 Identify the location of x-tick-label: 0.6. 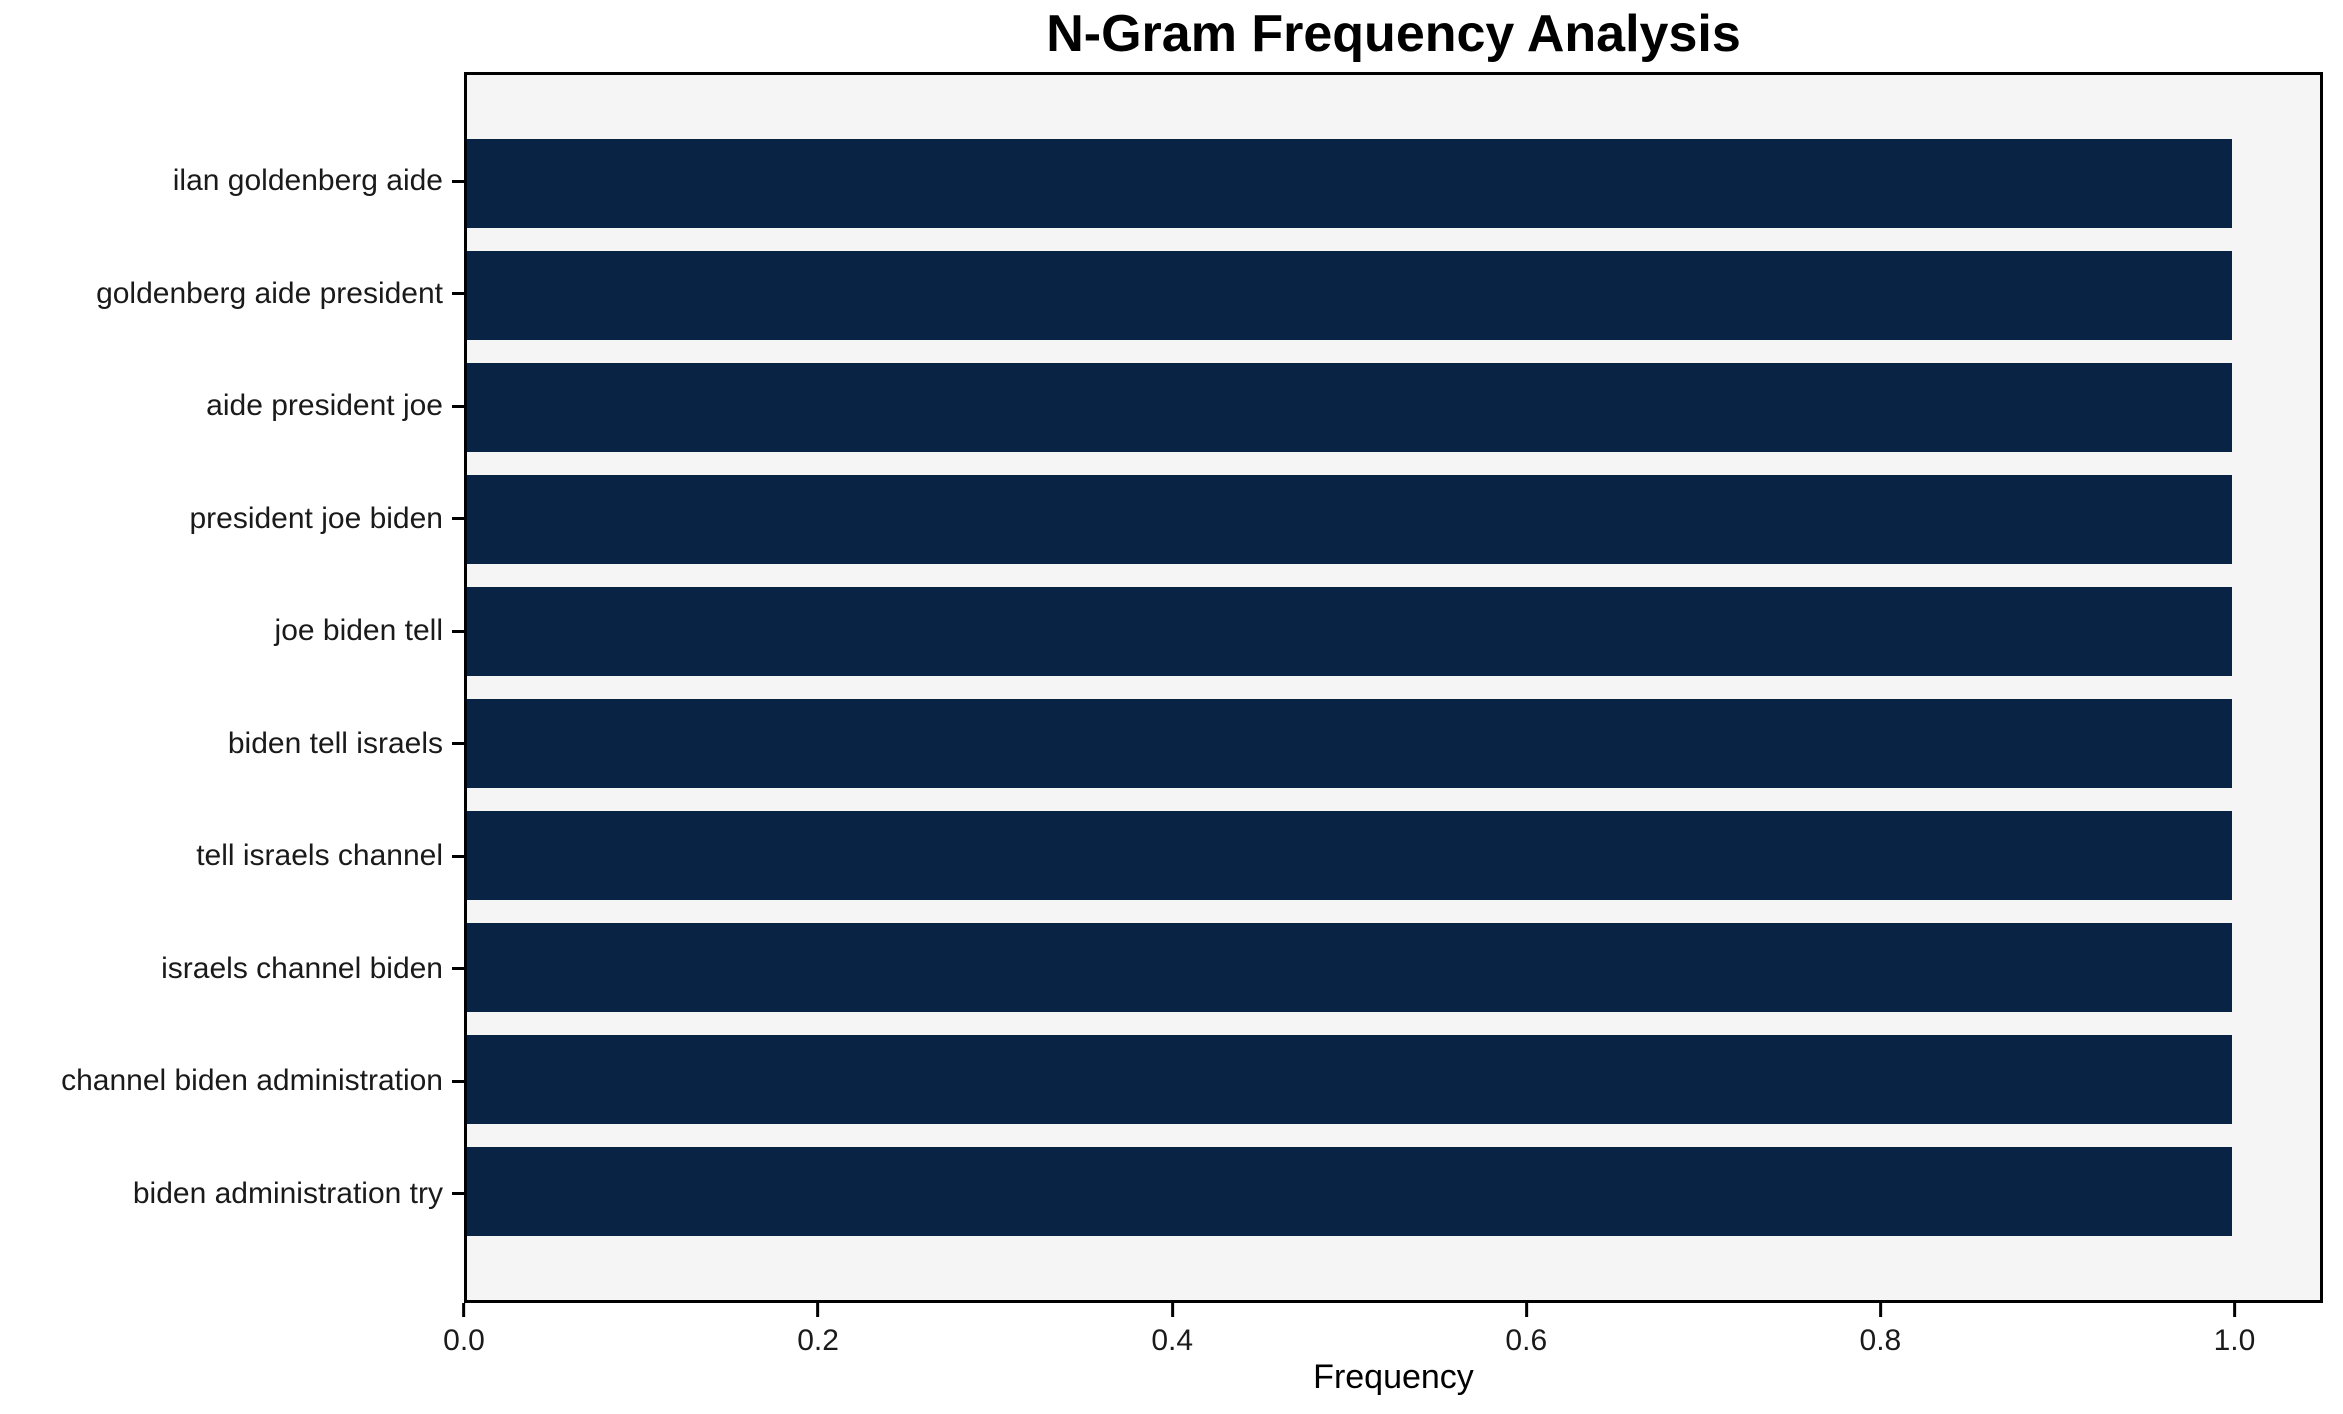
(1526, 1340).